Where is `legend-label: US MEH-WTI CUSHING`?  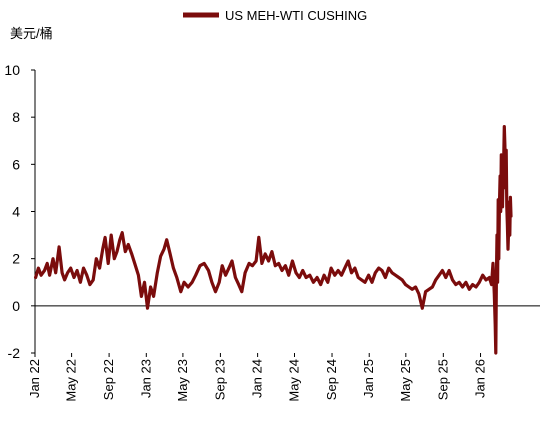
legend-label: US MEH-WTI CUSHING is located at coordinates (296, 15).